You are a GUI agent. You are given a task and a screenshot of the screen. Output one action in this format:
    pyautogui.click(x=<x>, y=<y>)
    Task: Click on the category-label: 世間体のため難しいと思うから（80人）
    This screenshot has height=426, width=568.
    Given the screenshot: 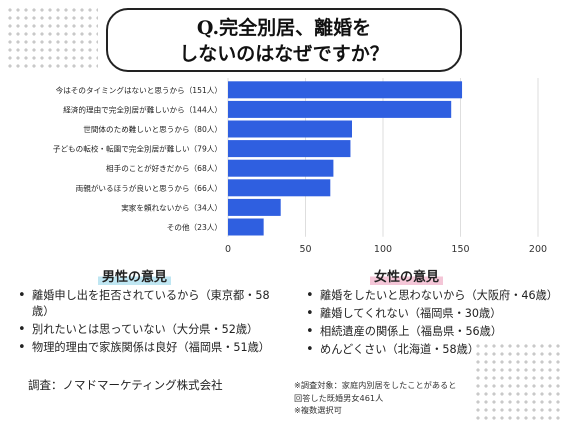 What is the action you would take?
    pyautogui.click(x=152, y=129)
    